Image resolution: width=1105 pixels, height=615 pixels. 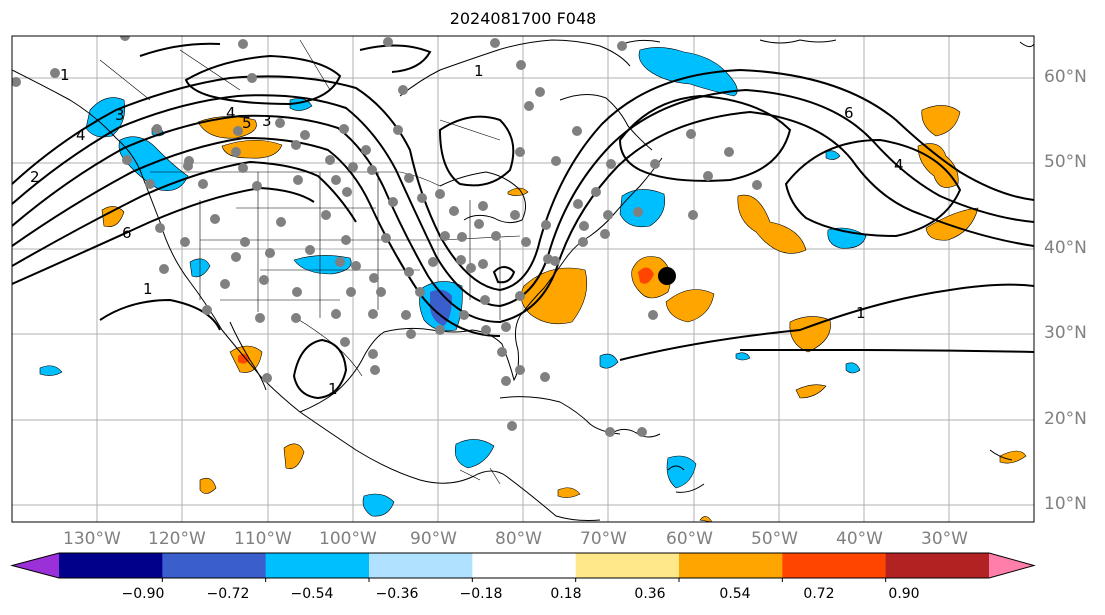 What do you see at coordinates (819, 594) in the screenshot?
I see `colorbar-tick-label: 0.72` at bounding box center [819, 594].